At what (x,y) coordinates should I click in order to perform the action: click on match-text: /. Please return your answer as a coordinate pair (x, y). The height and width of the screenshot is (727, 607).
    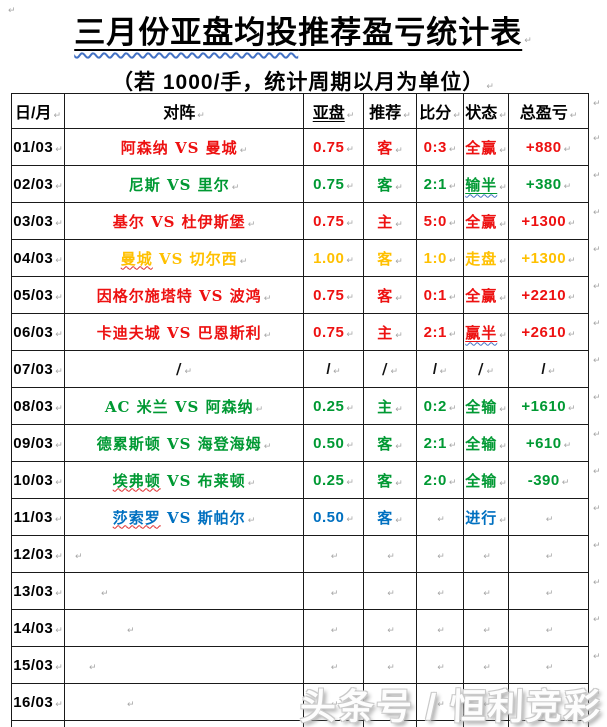
    Looking at the image, I should click on (179, 369).